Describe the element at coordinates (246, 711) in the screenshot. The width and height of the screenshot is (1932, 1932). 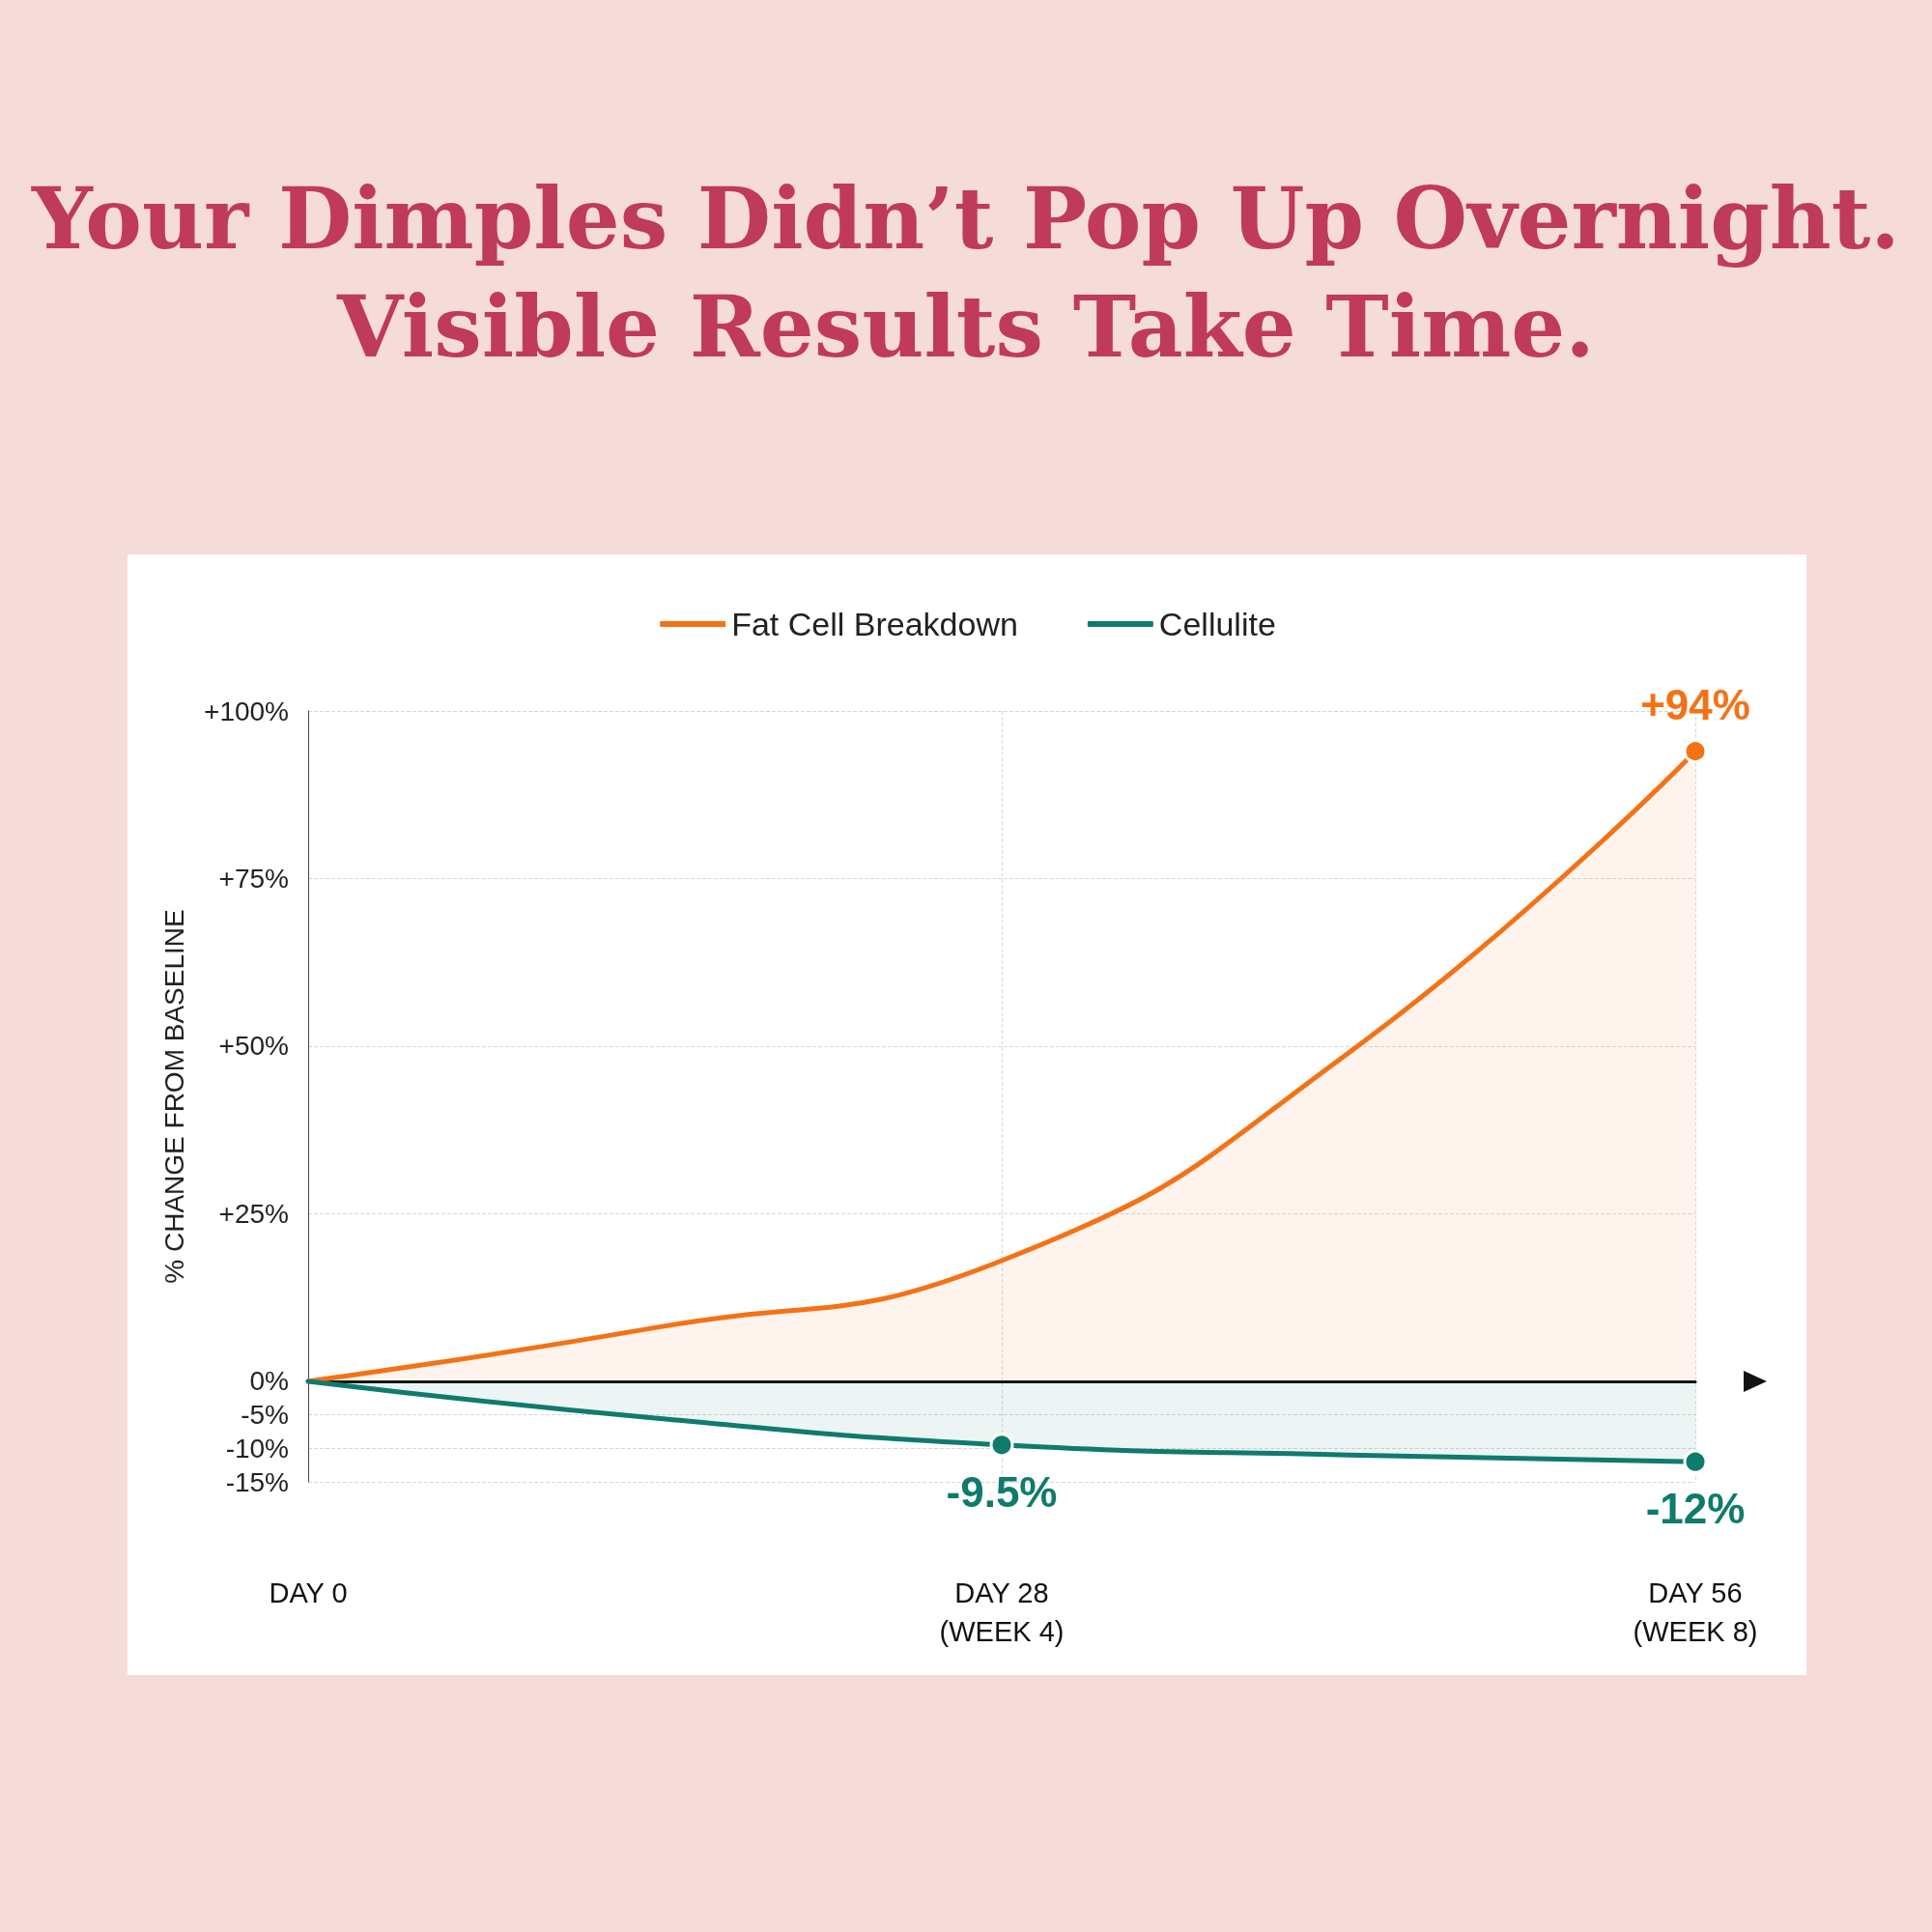
I see `y-tick-label: +100%` at that location.